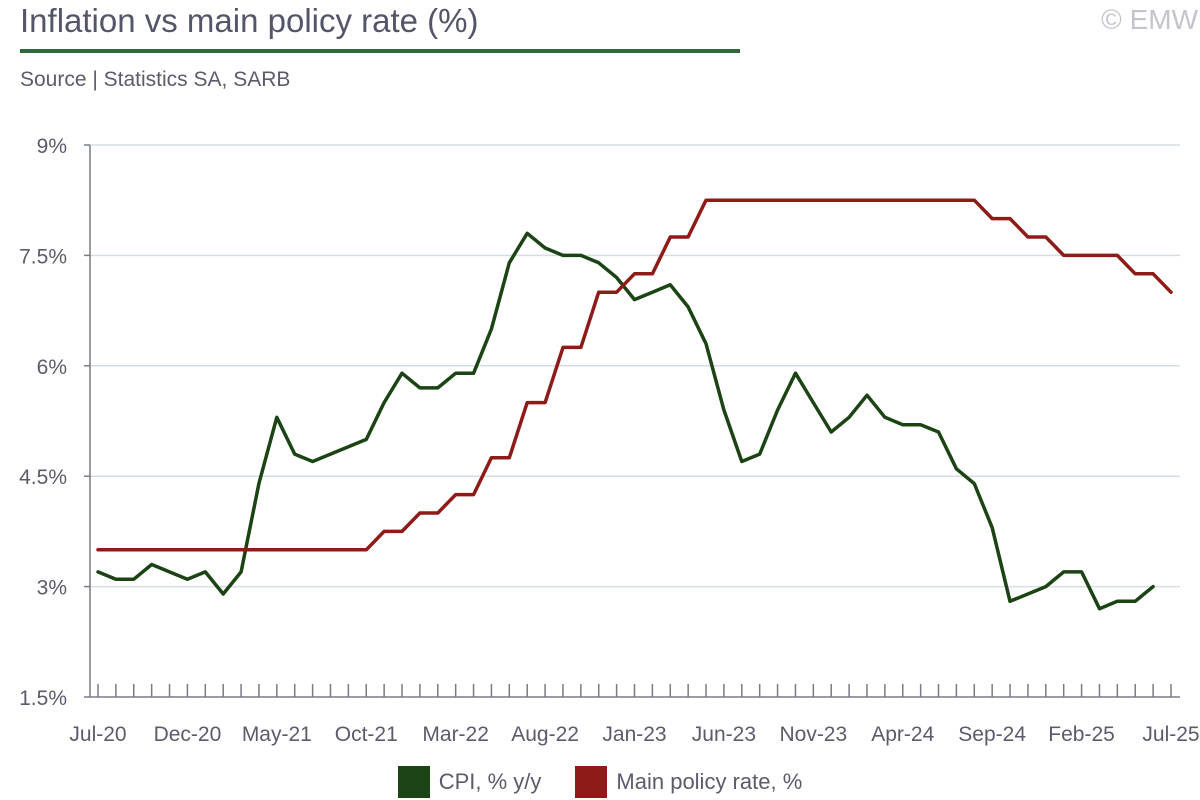 This screenshot has width=1200, height=800. I want to click on x-tick-label: Jul-20, so click(97, 734).